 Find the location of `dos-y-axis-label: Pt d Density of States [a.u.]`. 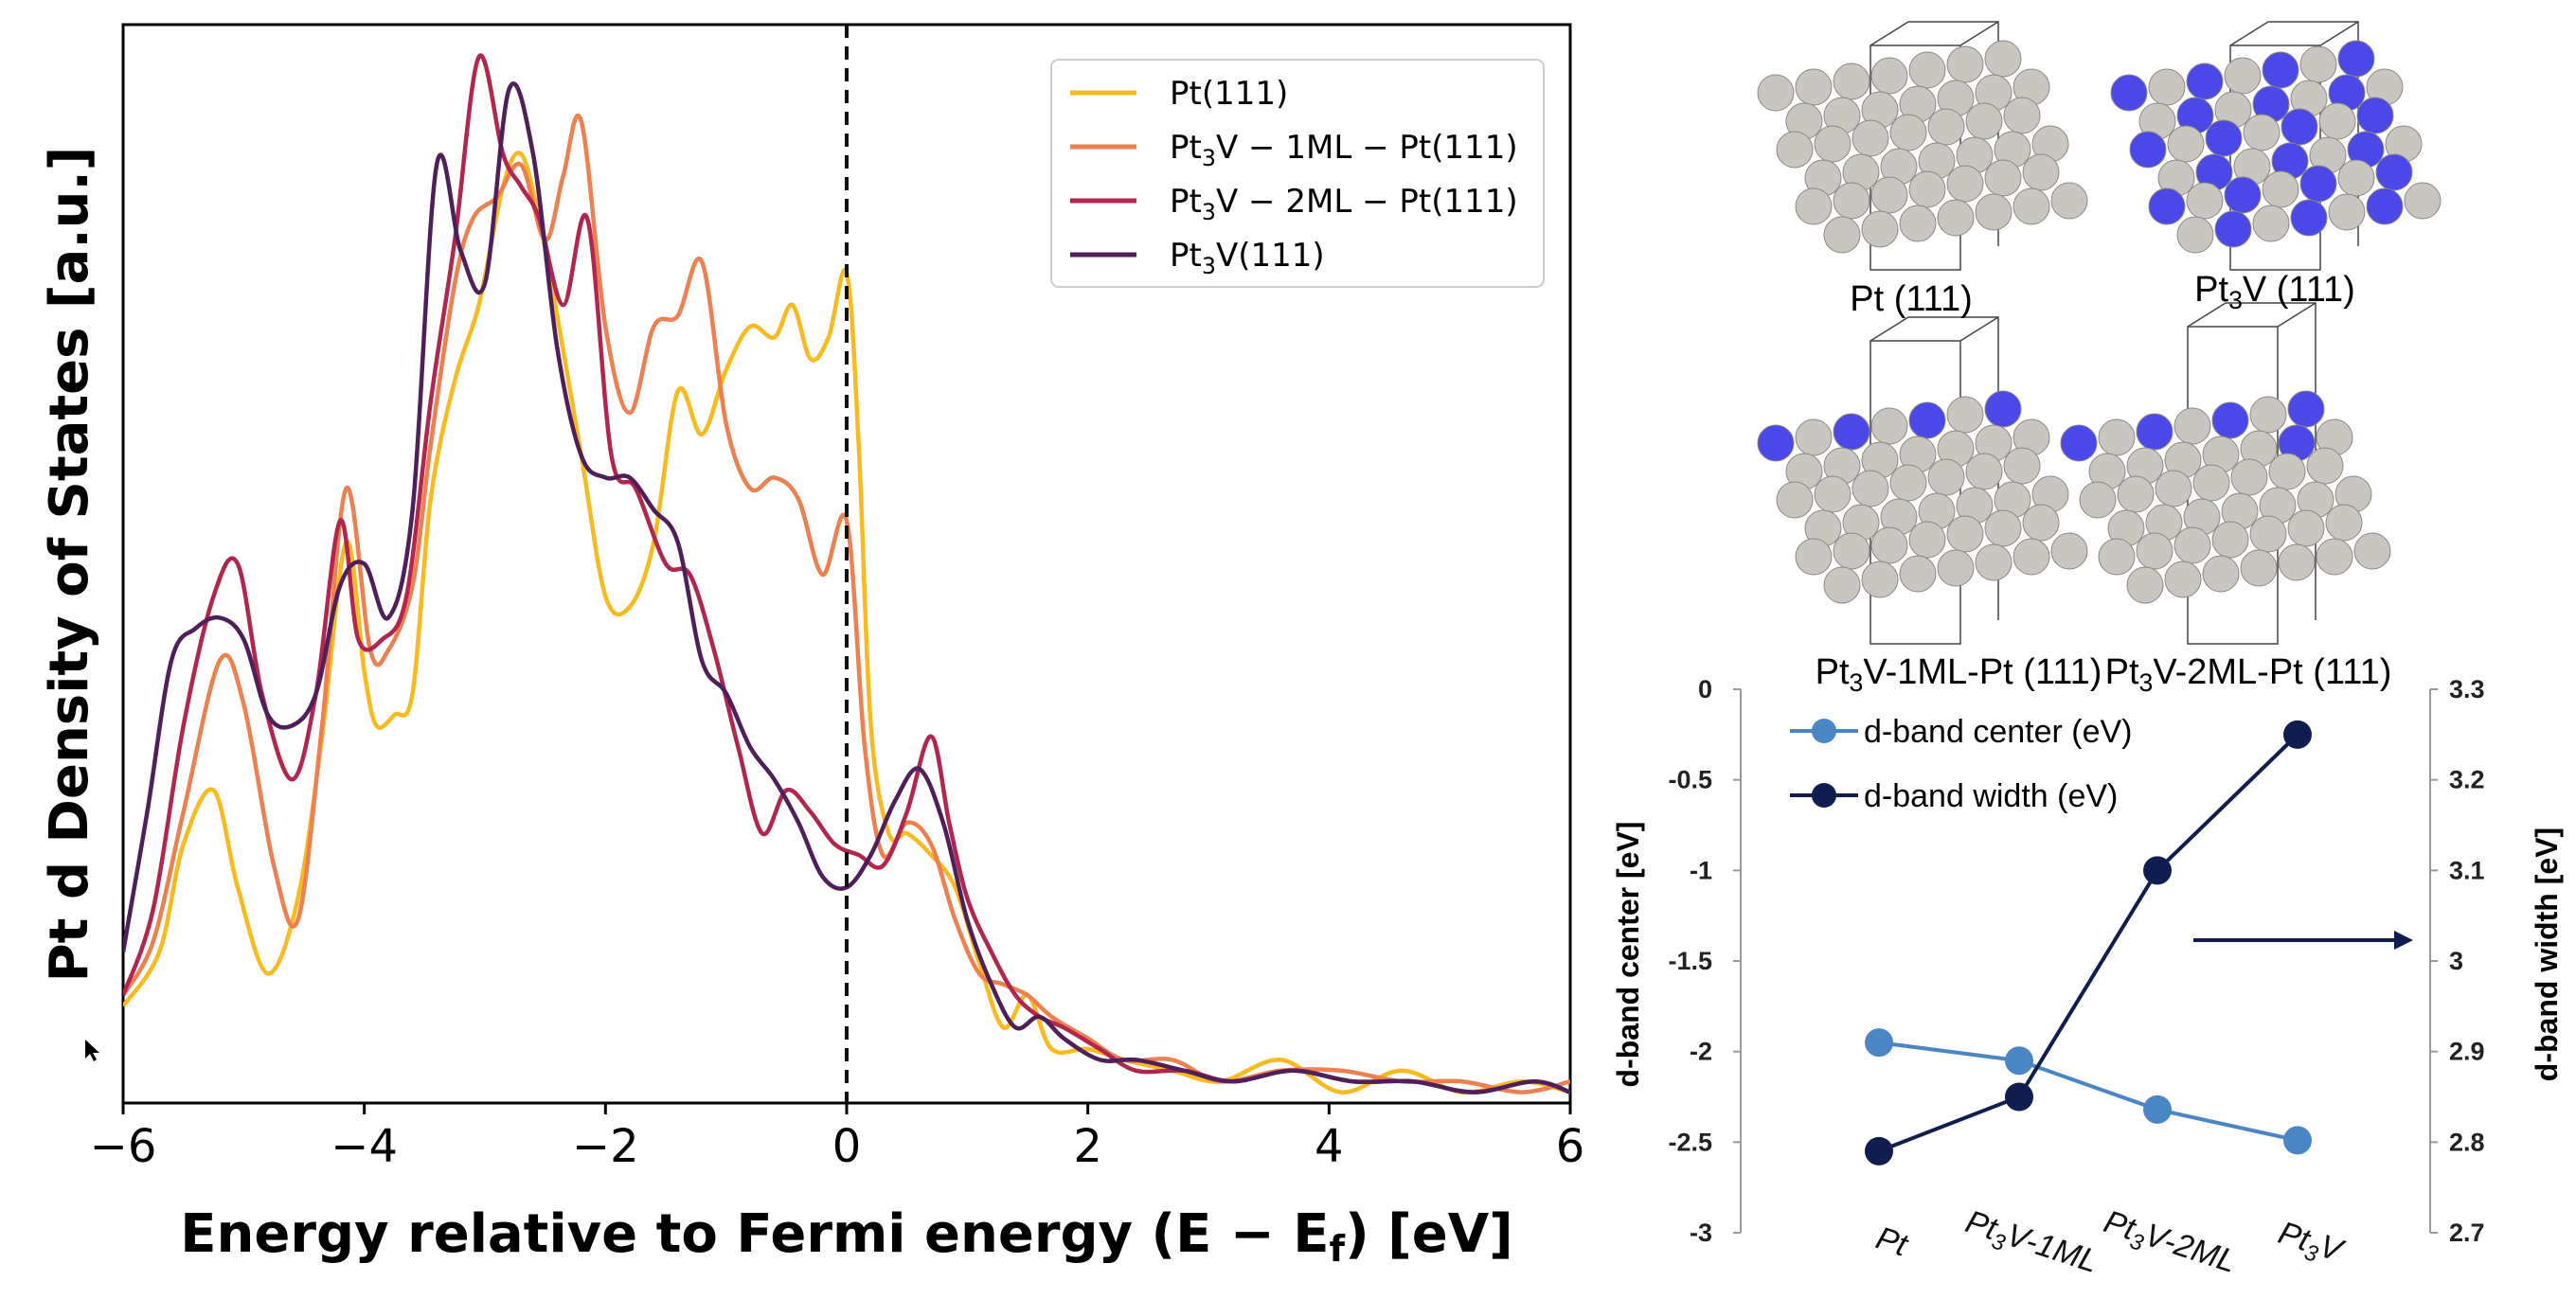

dos-y-axis-label: Pt d Density of States [a.u.] is located at coordinates (69, 565).